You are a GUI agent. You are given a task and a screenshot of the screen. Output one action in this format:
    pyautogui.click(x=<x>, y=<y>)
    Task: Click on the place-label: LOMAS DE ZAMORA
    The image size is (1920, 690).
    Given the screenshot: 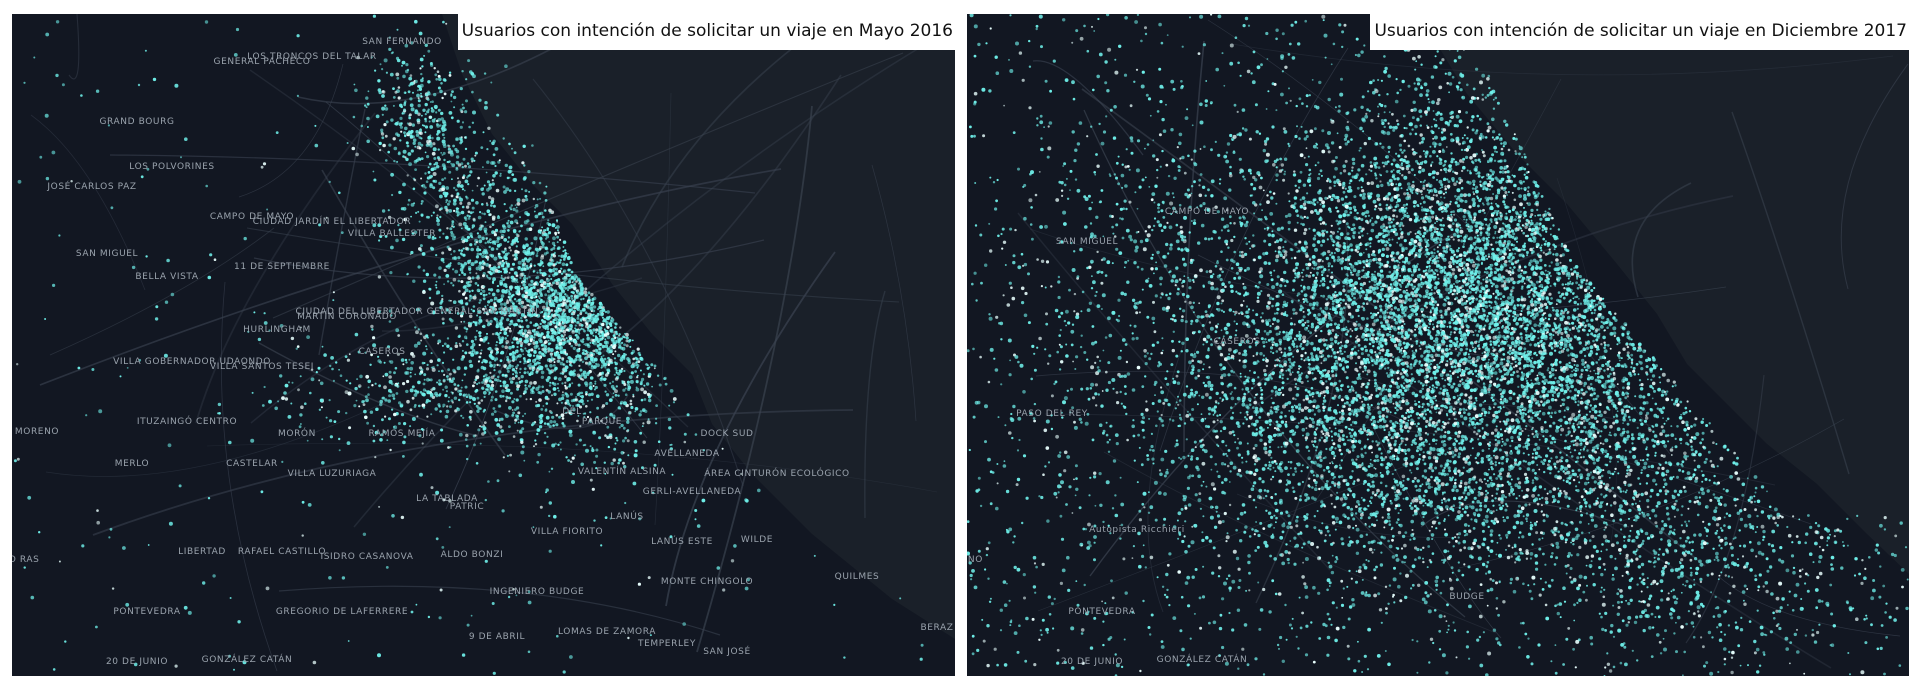 What is the action you would take?
    pyautogui.click(x=607, y=632)
    